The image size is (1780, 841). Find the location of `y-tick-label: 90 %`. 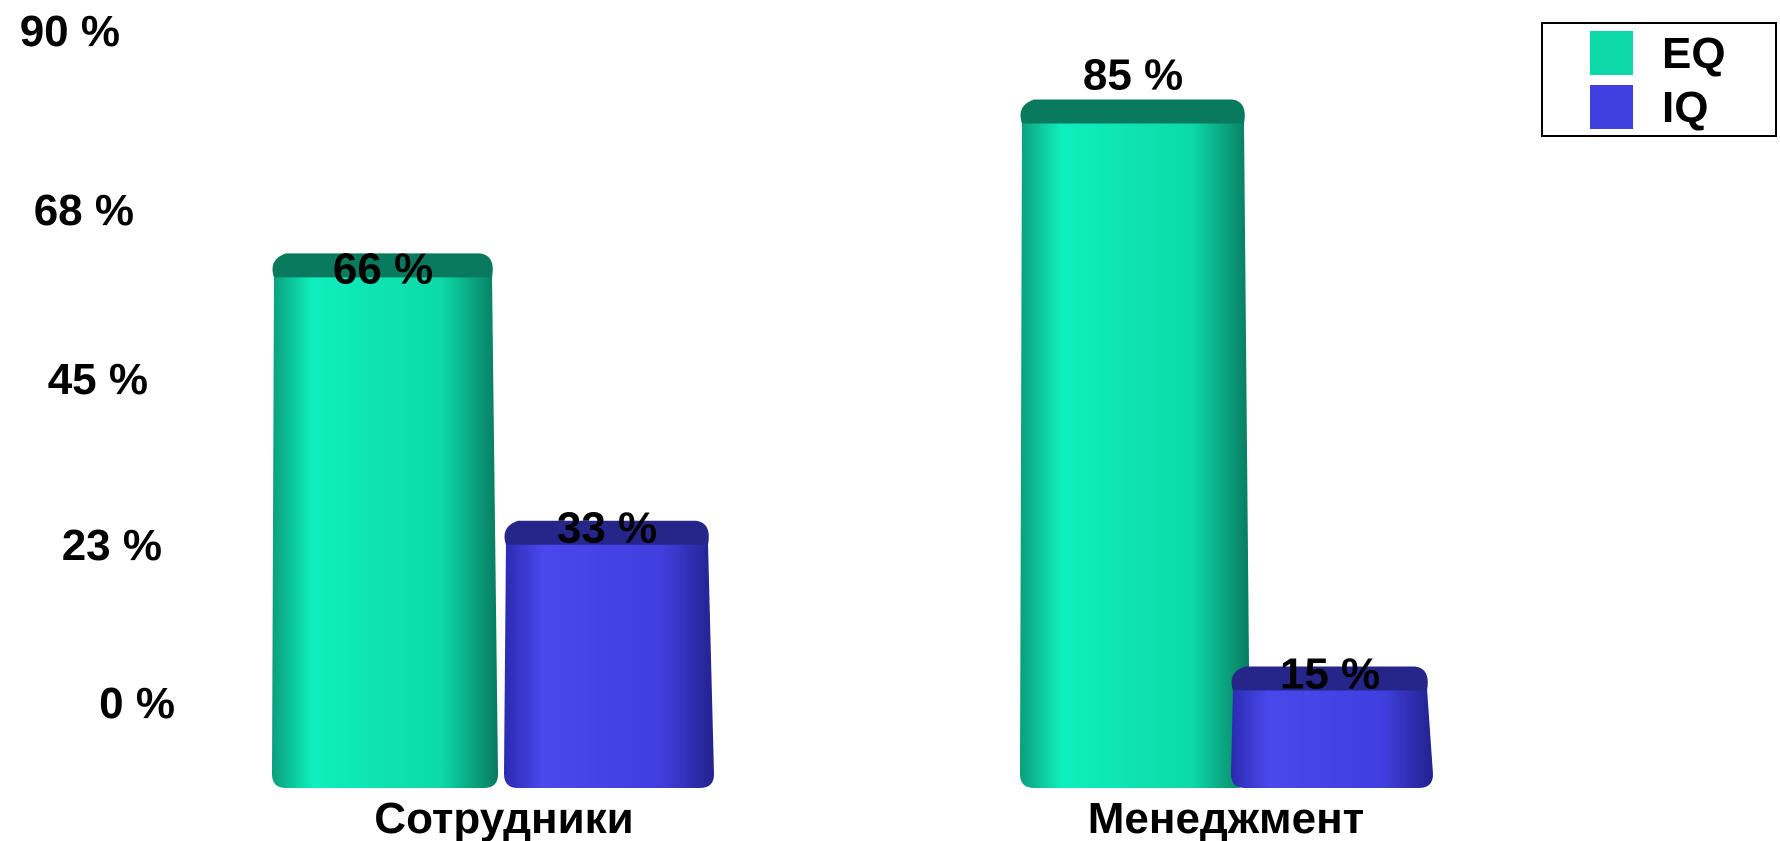

y-tick-label: 90 % is located at coordinates (70, 31).